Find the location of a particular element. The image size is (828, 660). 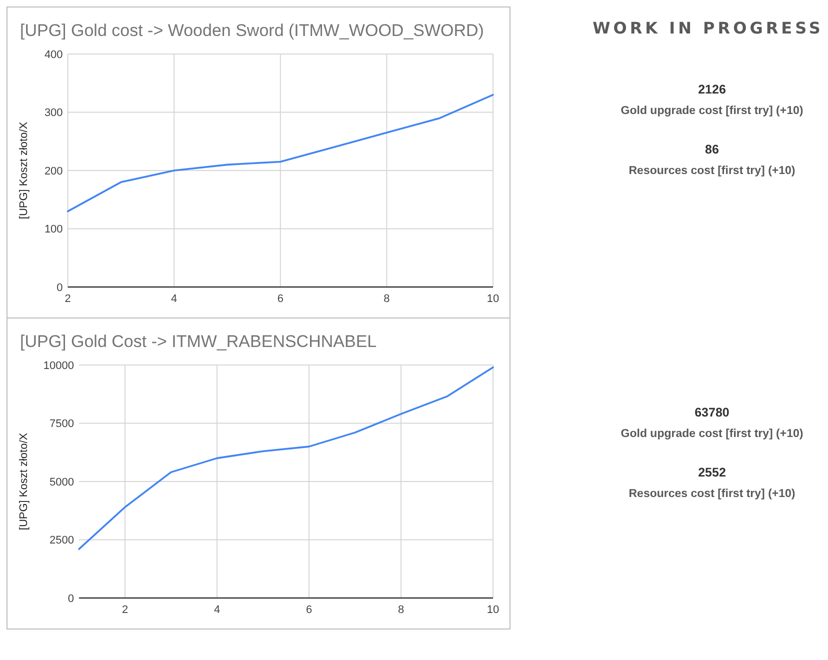

text: 2126 is located at coordinates (712, 89).